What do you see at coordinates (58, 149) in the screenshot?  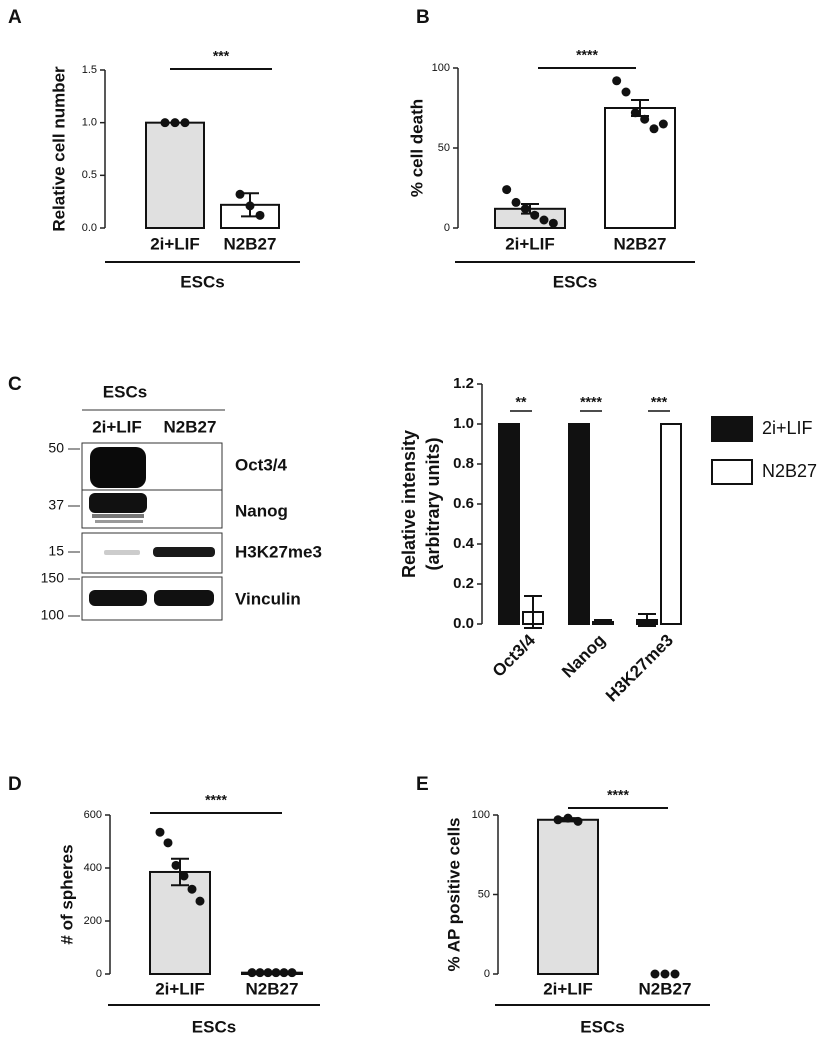 I see `y-axis-label: Relative cell number` at bounding box center [58, 149].